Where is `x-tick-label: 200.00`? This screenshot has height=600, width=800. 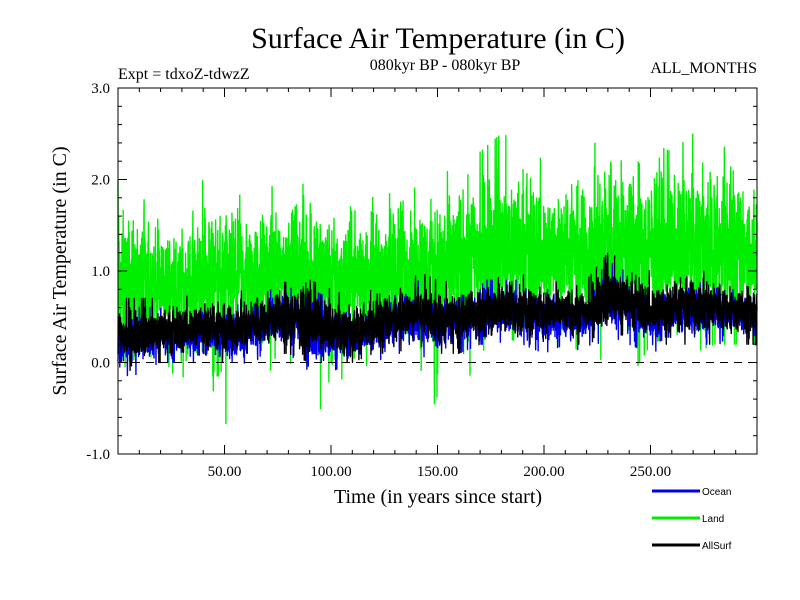
x-tick-label: 200.00 is located at coordinates (543, 472).